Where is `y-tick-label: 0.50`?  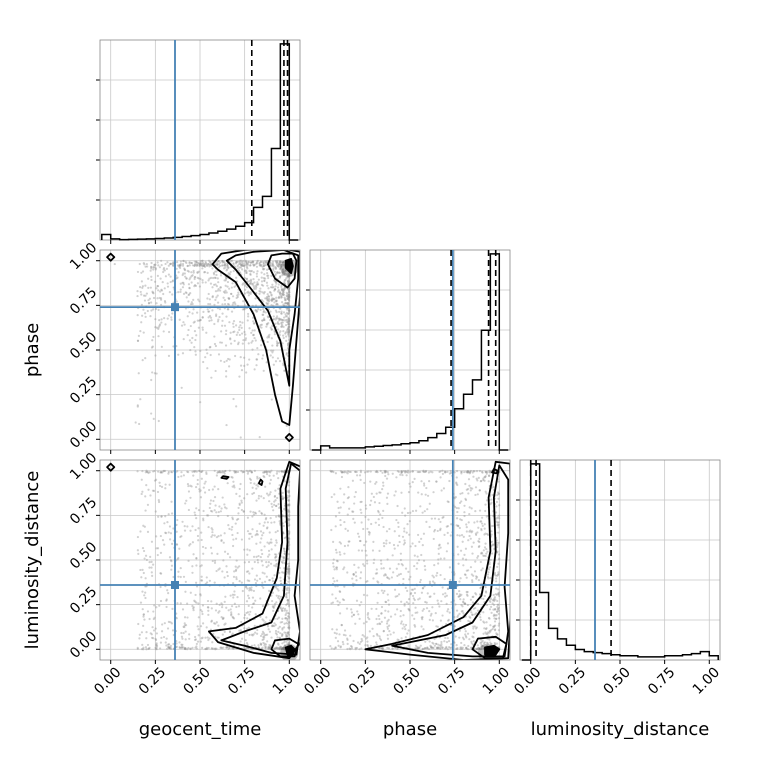 y-tick-label: 0.50 is located at coordinates (83, 345).